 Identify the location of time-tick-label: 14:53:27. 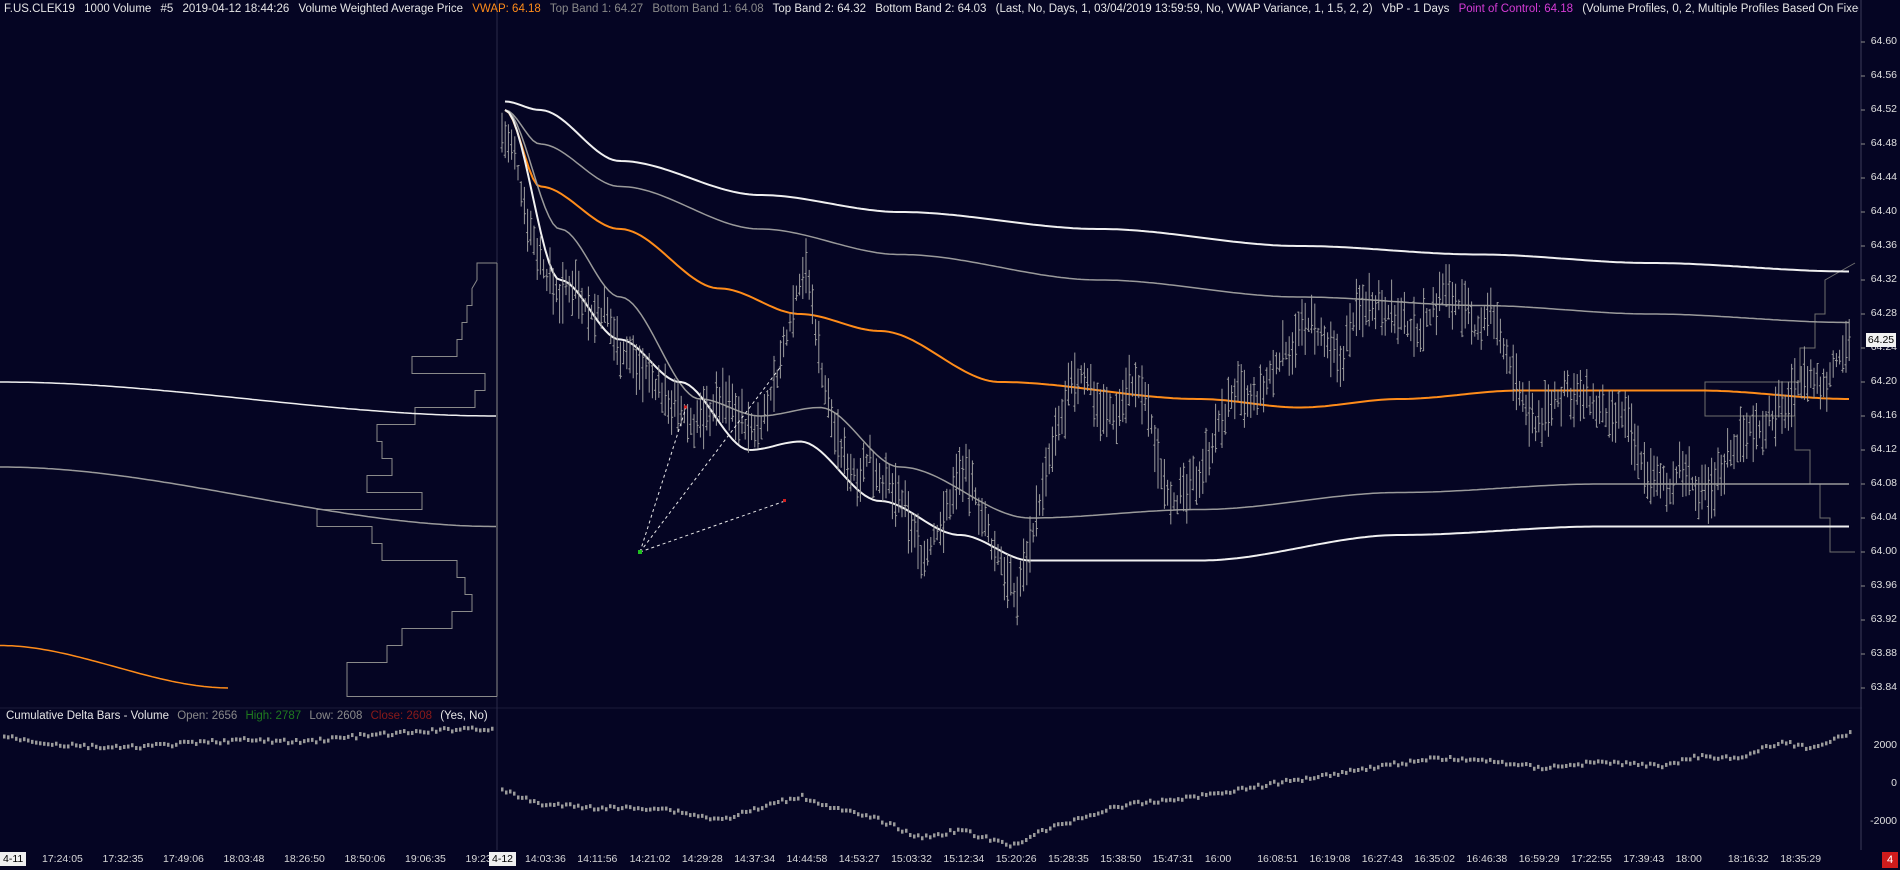
(859, 859).